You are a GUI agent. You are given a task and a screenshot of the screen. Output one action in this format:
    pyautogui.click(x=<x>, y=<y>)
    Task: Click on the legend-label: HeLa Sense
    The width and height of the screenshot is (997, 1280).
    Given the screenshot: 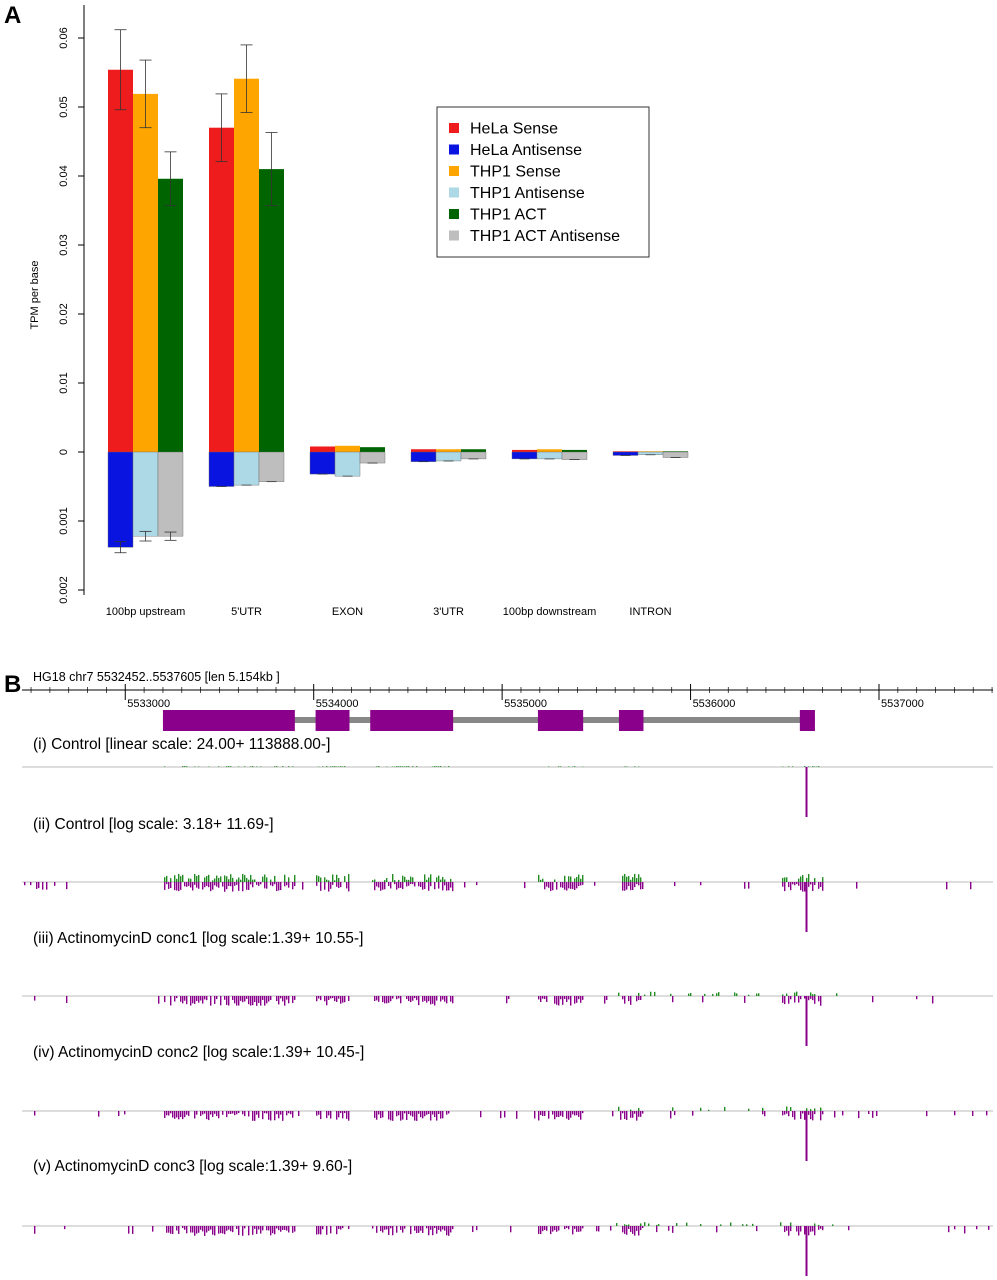 What is the action you would take?
    pyautogui.click(x=514, y=129)
    